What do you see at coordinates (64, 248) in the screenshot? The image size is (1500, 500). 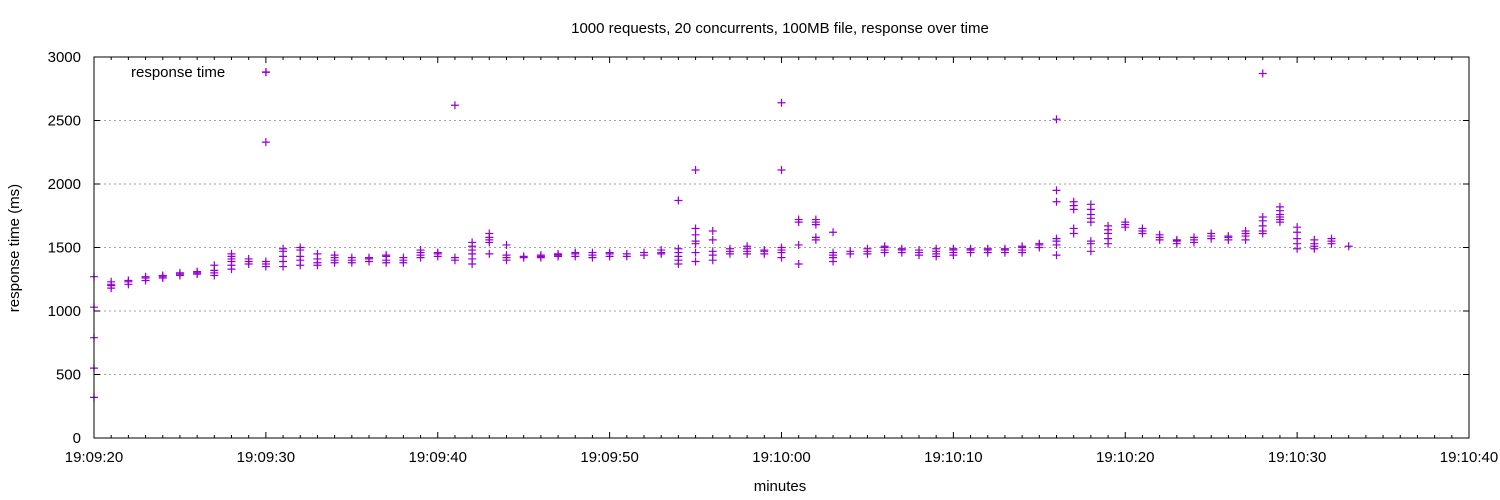 I see `y-tick-label: 1500` at bounding box center [64, 248].